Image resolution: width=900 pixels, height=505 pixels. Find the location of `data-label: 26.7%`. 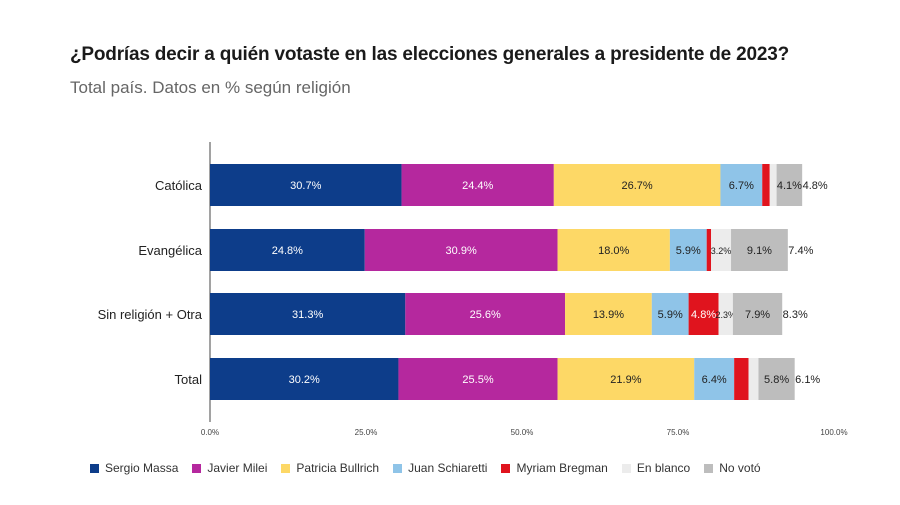

data-label: 26.7% is located at coordinates (637, 186).